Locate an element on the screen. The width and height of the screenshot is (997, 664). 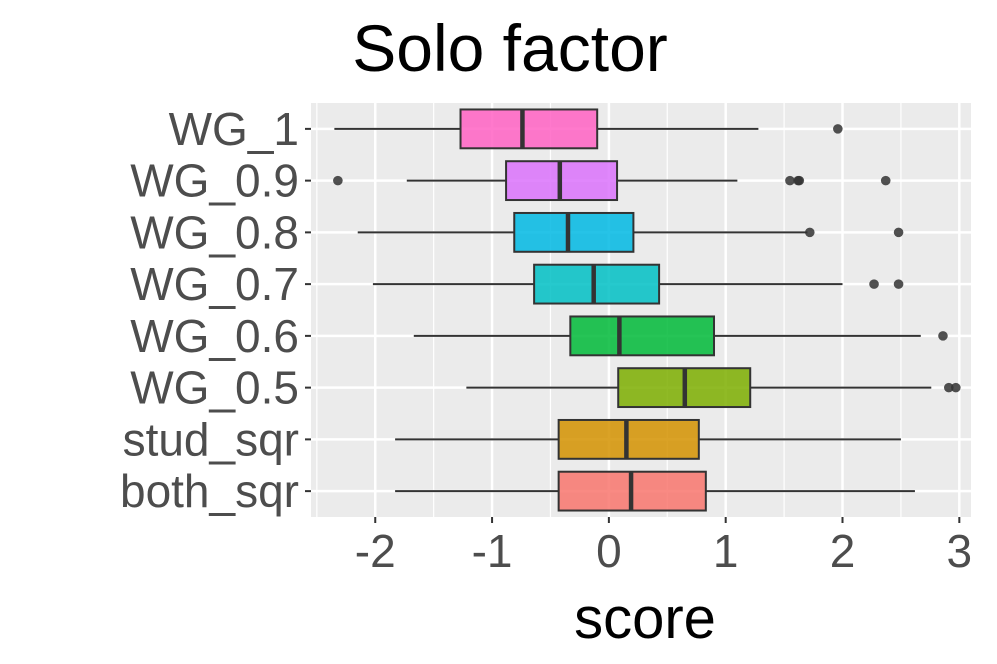
y-tick-label: WG_0.6 is located at coordinates (214, 336).